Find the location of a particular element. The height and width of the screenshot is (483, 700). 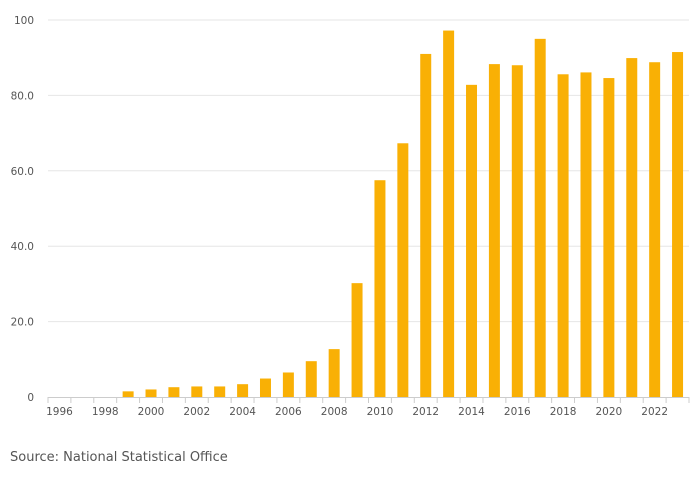

x-tick-label: 2012 is located at coordinates (425, 412).